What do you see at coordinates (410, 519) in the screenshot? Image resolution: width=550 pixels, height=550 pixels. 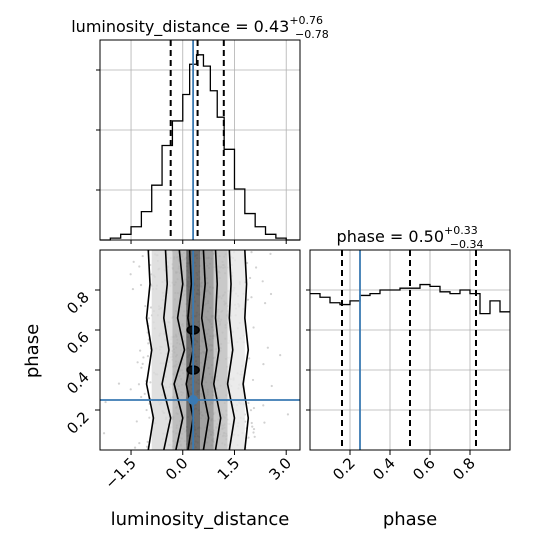 I see `x-axis-label-phase: phase` at bounding box center [410, 519].